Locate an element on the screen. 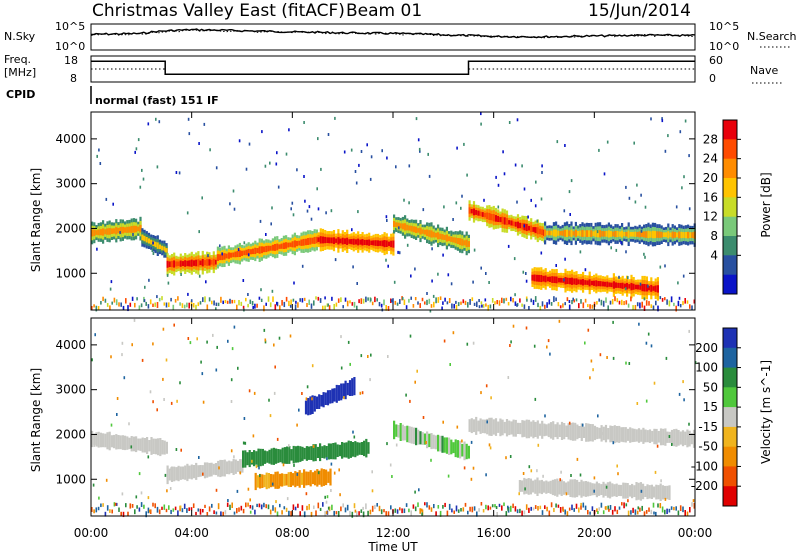 The height and width of the screenshot is (554, 800). velocity-band is located at coordinates (582, 432).